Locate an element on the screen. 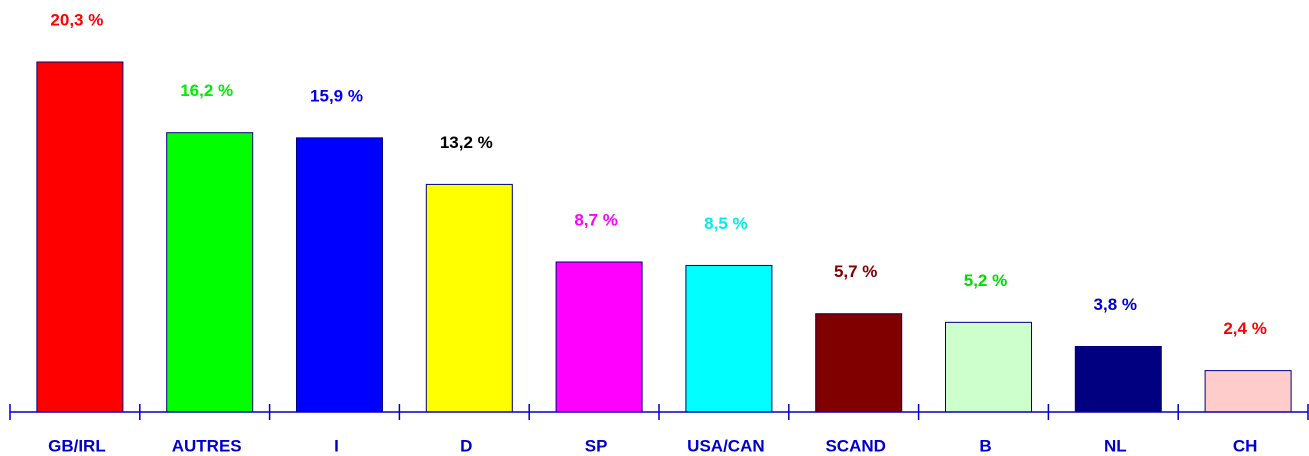  x-tick-label: SCAND is located at coordinates (855, 445).